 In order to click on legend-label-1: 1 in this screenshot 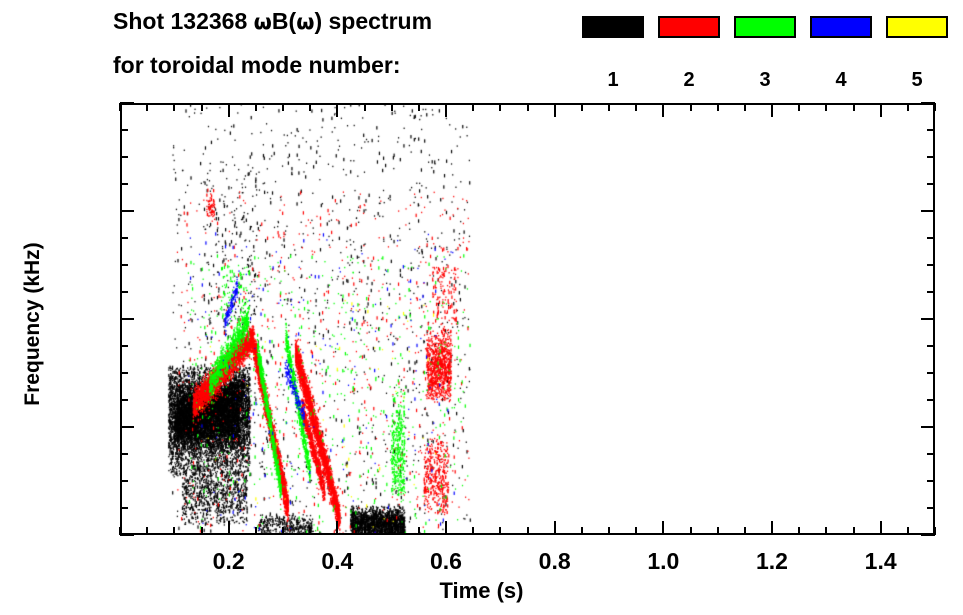, I will do `click(613, 80)`.